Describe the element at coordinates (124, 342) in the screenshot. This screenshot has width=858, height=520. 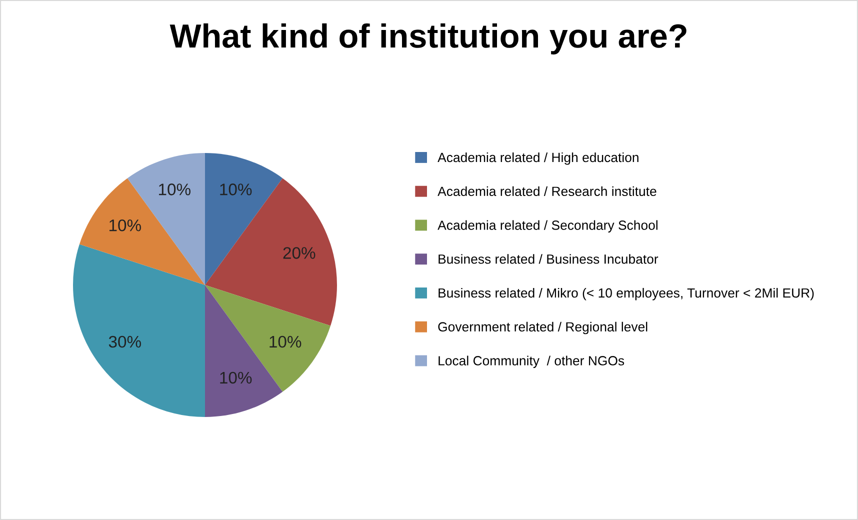
I see `data-label: 30%` at that location.